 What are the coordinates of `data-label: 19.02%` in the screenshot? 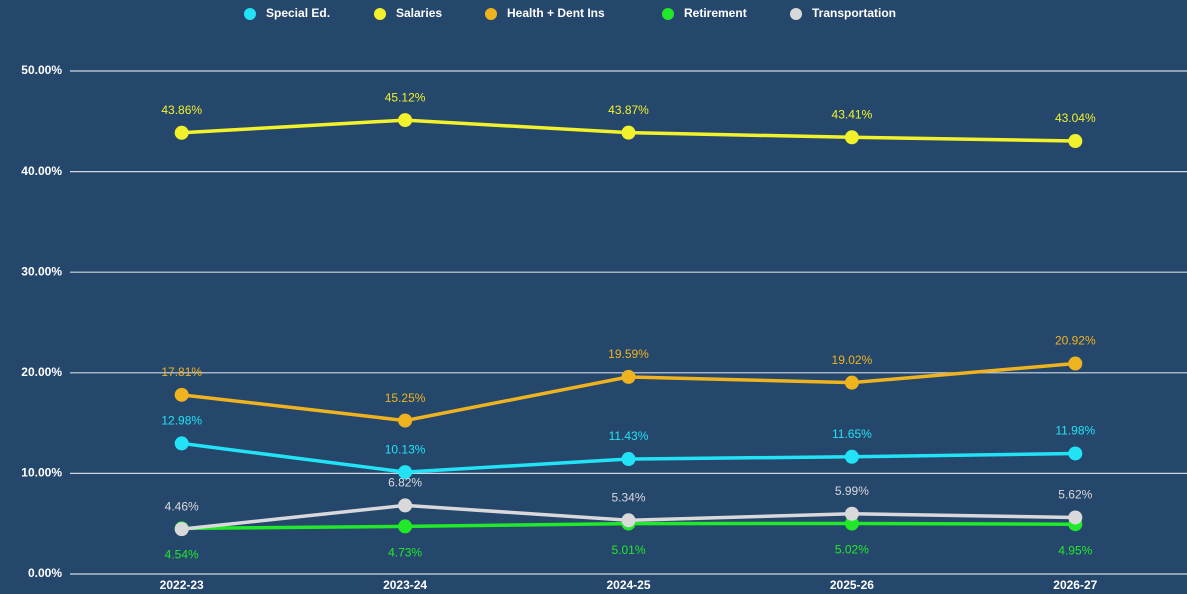 It's located at (852, 360).